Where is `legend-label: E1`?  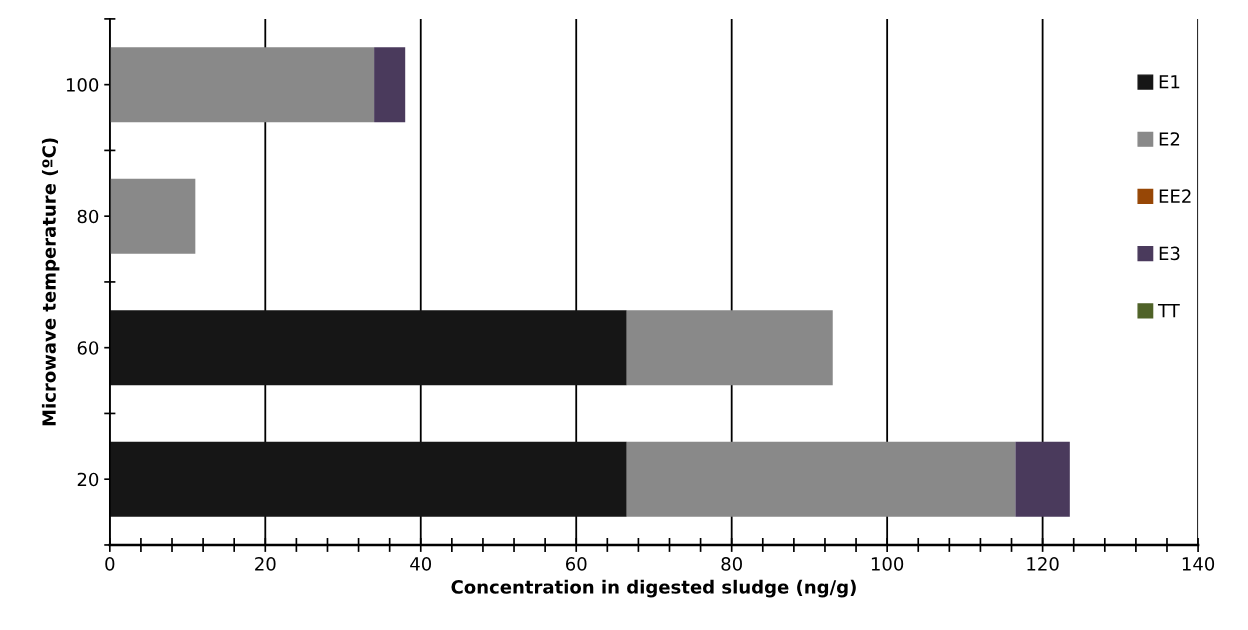
legend-label: E1 is located at coordinates (1169, 82).